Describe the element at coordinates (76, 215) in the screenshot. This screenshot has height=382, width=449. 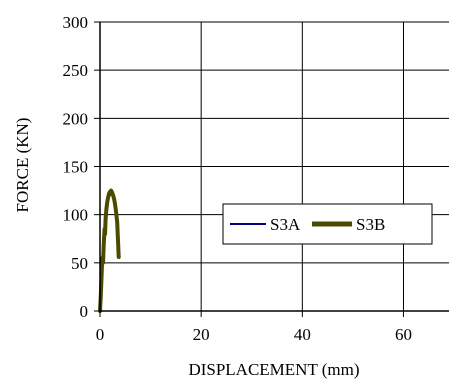
I see `y-tick-label: 100` at that location.